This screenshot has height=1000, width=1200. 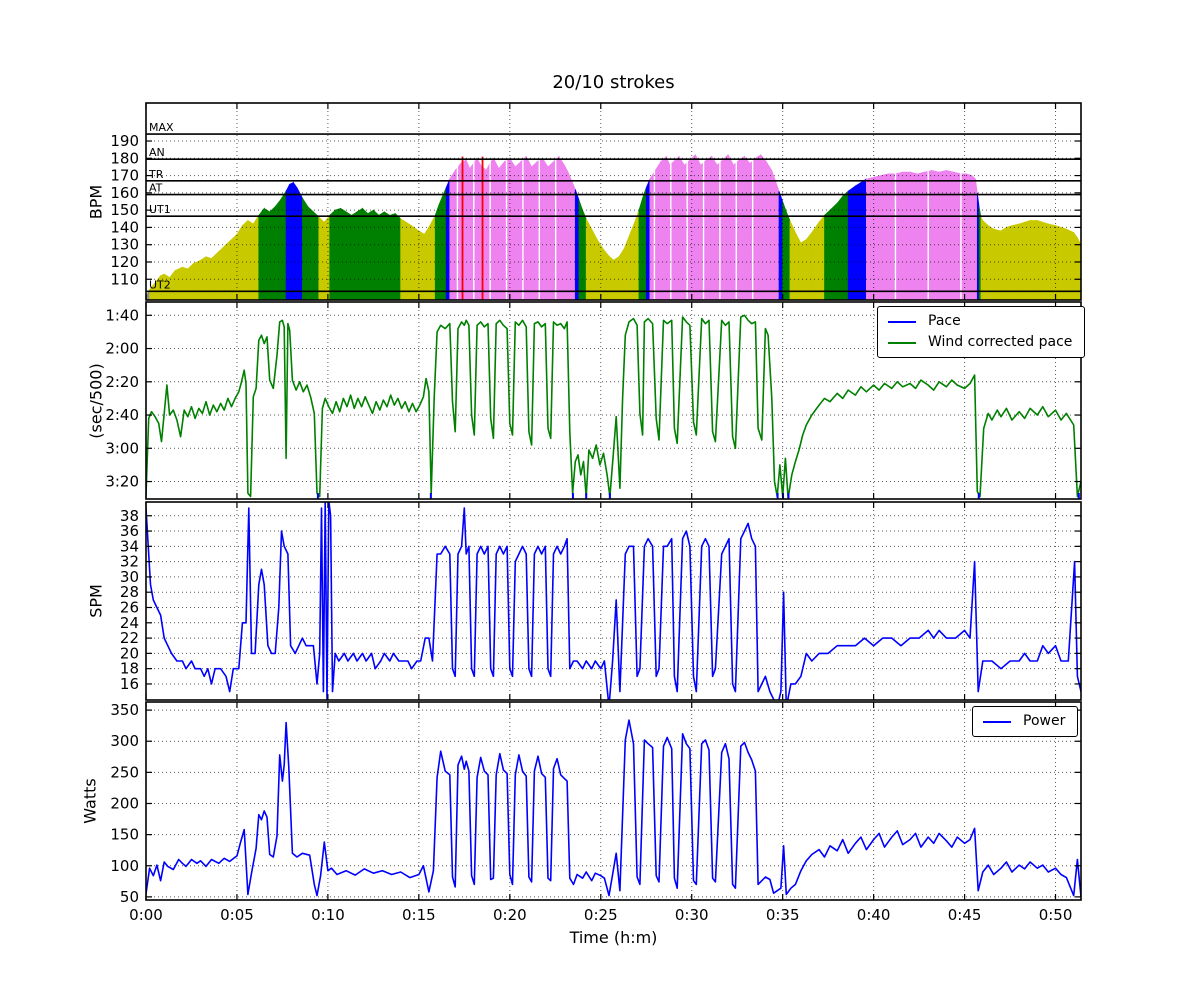 I want to click on power-legend: Power, so click(x=1025, y=721).